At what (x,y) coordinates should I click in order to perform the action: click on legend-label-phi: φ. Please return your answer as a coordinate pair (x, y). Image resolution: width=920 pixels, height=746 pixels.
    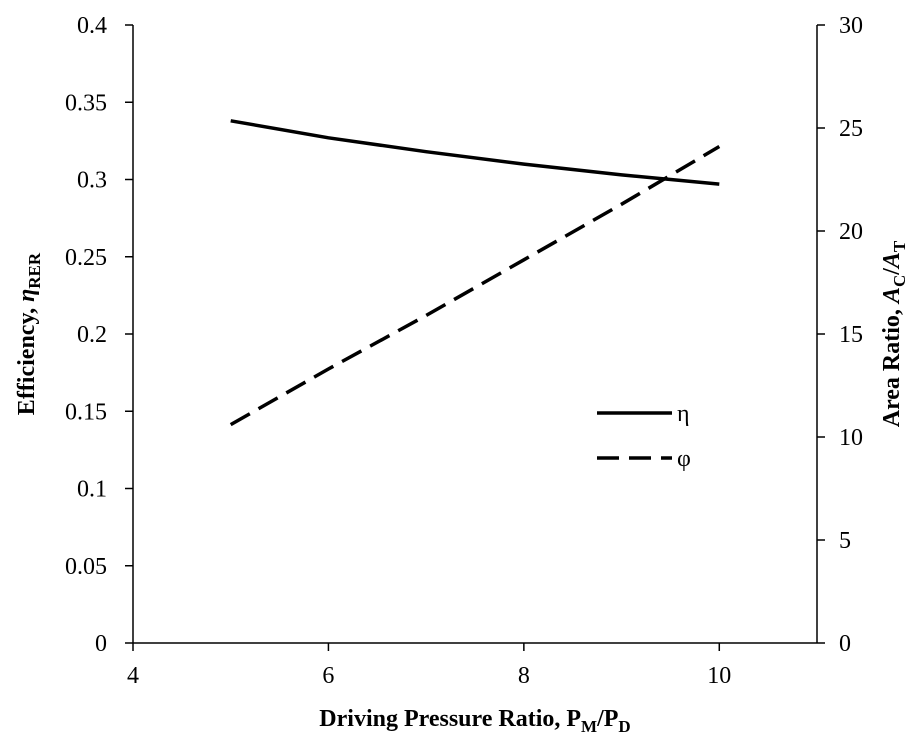
    Looking at the image, I should click on (684, 459).